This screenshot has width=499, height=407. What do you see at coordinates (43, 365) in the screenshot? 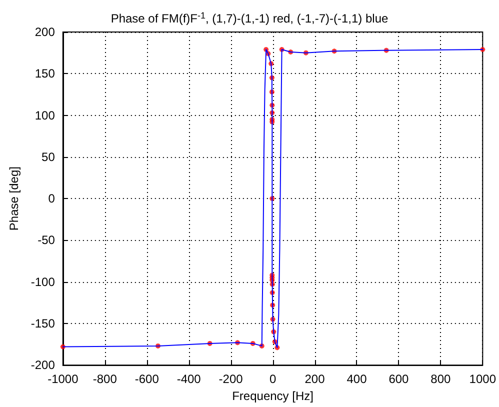
I see `y-tick-label: -200` at bounding box center [43, 365].